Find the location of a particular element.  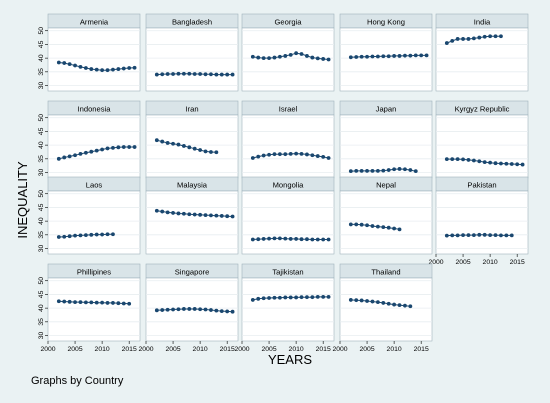

panel-title: Nepal is located at coordinates (386, 184).